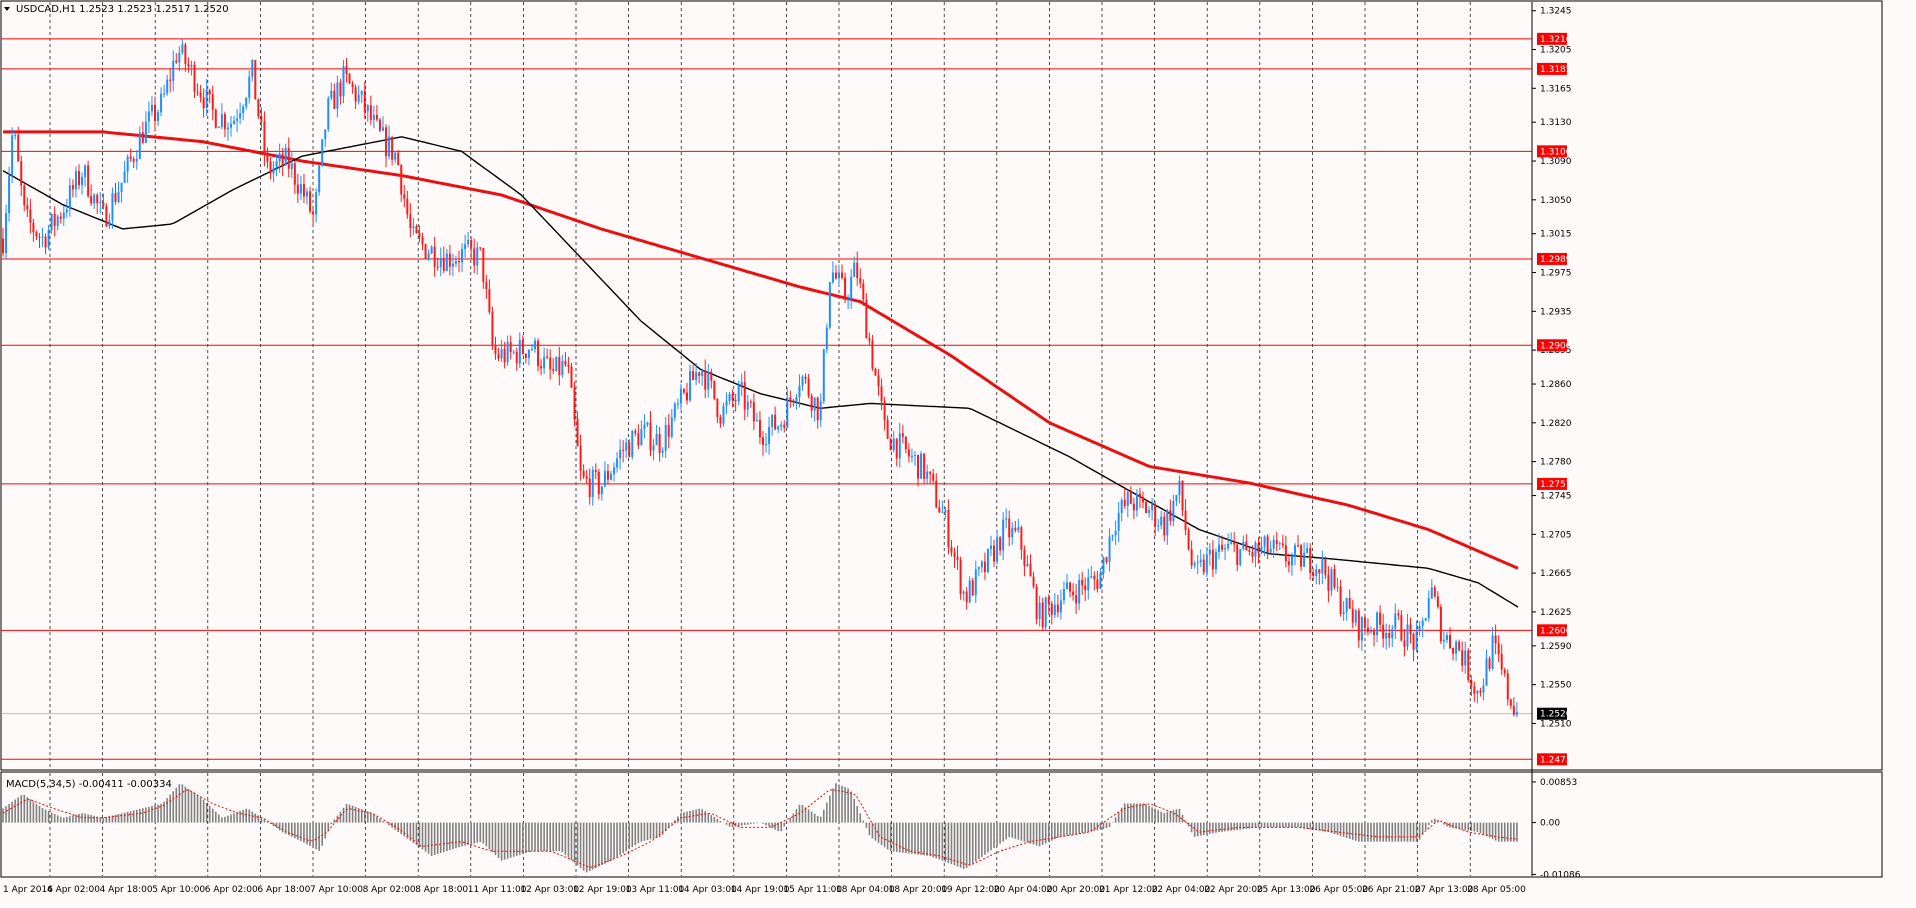  What do you see at coordinates (1558, 783) in the screenshot?
I see `macd-tick-label: 0.00853` at bounding box center [1558, 783].